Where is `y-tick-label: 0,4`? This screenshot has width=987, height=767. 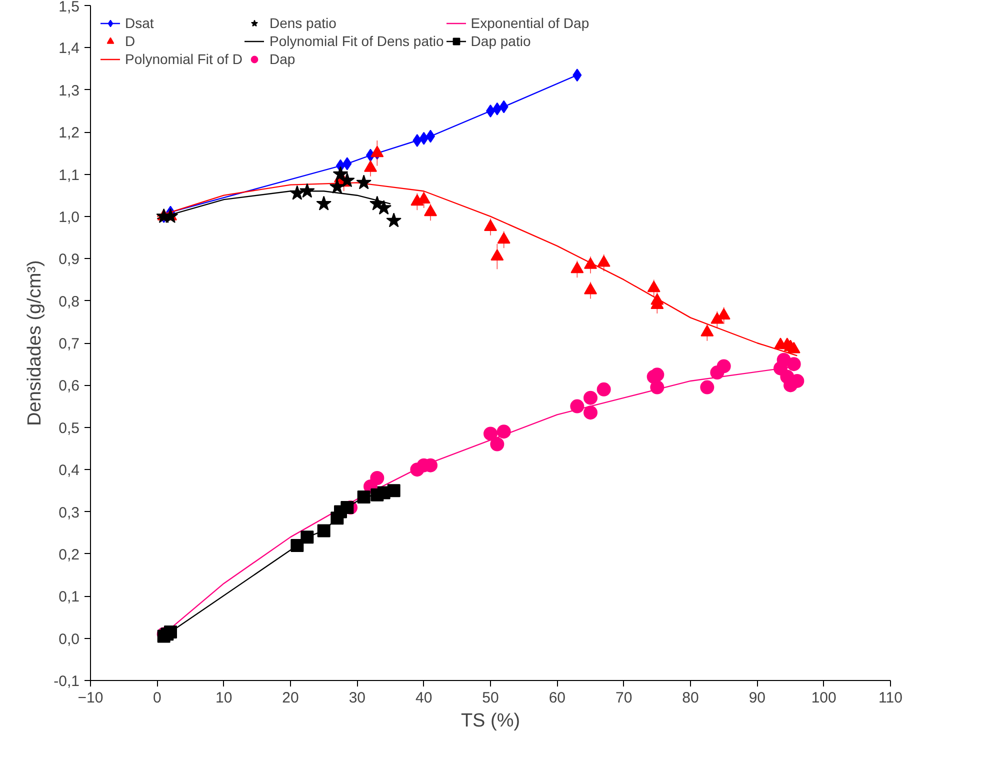
y-tick-label: 0,4 is located at coordinates (69, 471).